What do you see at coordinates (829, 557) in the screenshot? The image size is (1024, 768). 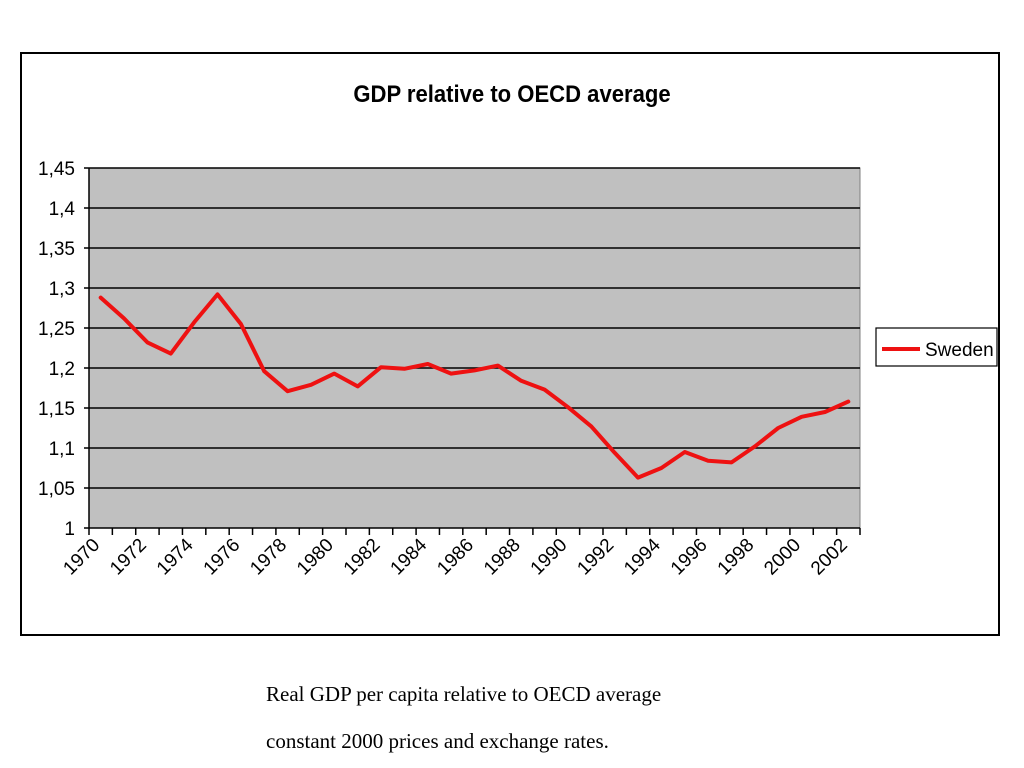 I see `x-tick-label: 2002` at bounding box center [829, 557].